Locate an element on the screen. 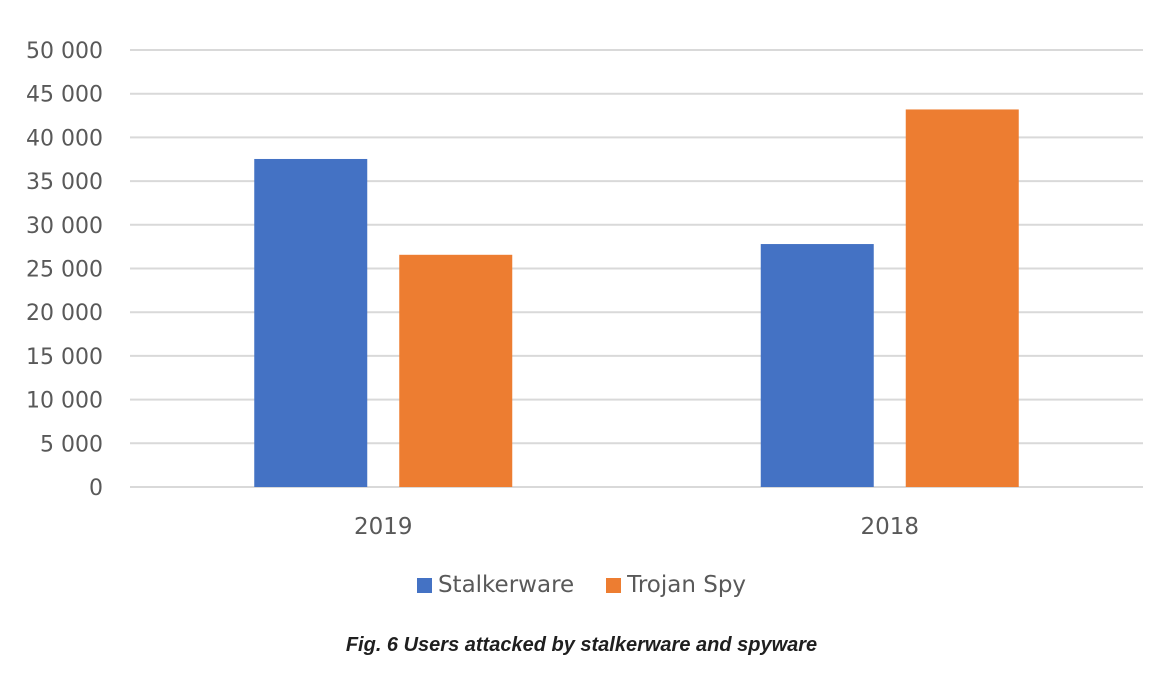 Image resolution: width=1163 pixels, height=679 pixels. legend: Stalkerware Trojan Spy is located at coordinates (581, 585).